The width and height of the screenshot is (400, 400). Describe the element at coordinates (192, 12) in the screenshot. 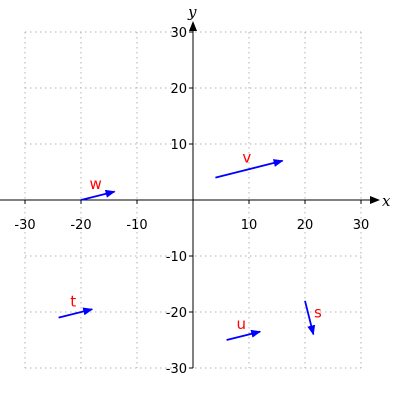

I see `y-axis-label: y` at that location.